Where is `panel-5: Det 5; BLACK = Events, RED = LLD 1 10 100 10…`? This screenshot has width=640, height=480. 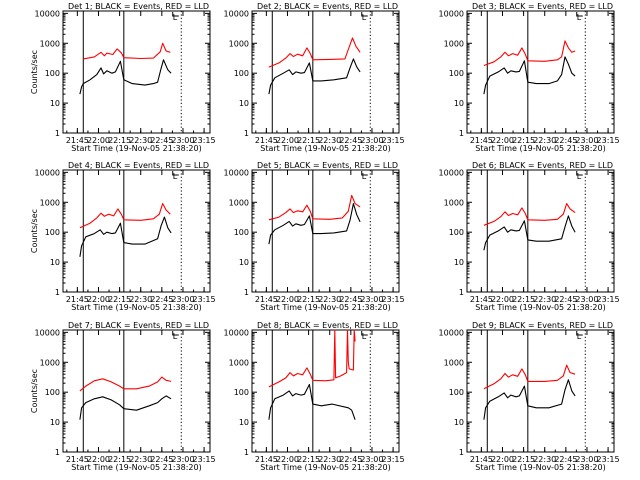
panel-5: Det 5; BLACK = Events, RED = LLD 1 10 100 10… is located at coordinates (314, 236).